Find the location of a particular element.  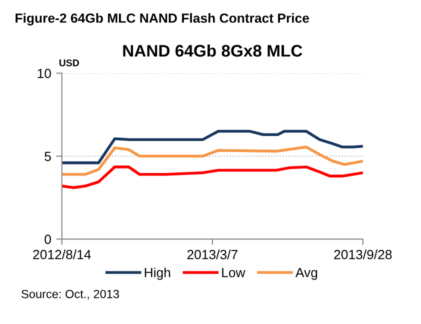

source-note: Source: Oct., 2013 is located at coordinates (70, 295).